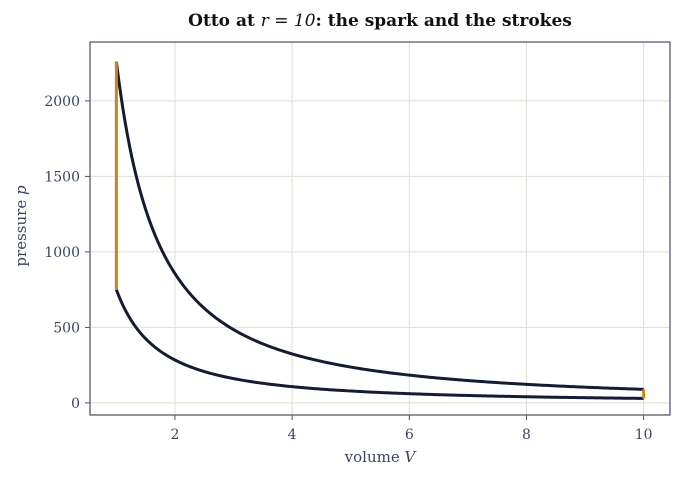  What do you see at coordinates (409, 435) in the screenshot?
I see `x-tick-label: 6` at bounding box center [409, 435].